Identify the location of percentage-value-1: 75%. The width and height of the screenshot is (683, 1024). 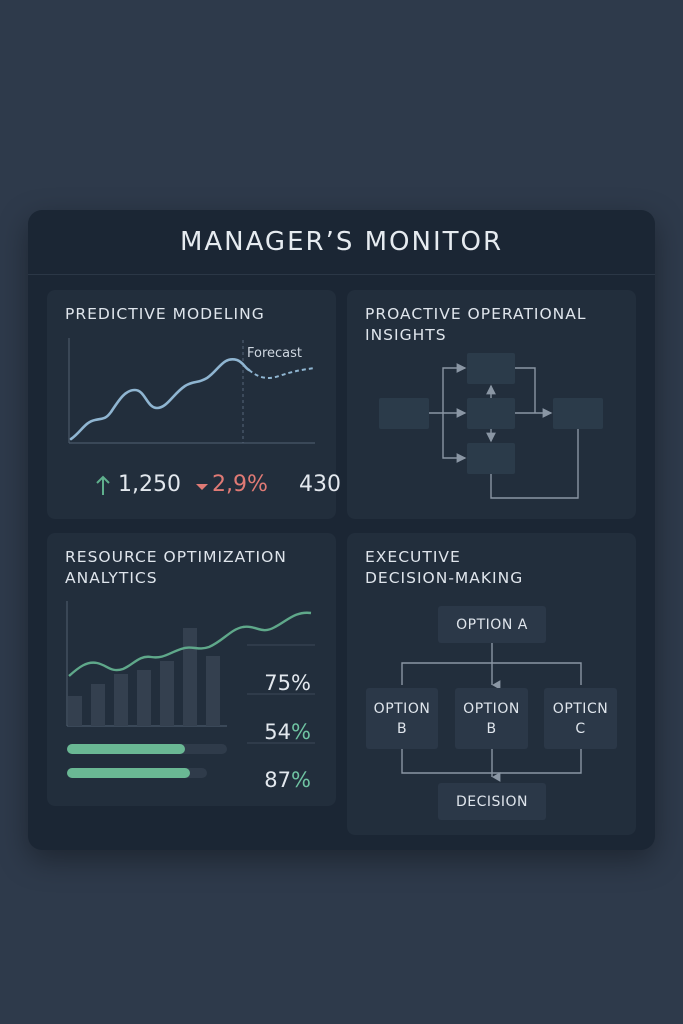
(281, 683).